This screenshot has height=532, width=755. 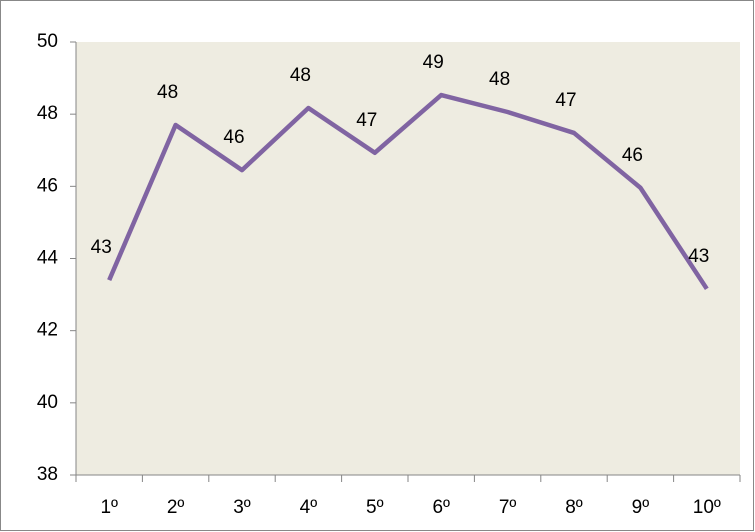 I want to click on x-tick-label: 8º, so click(x=574, y=507).